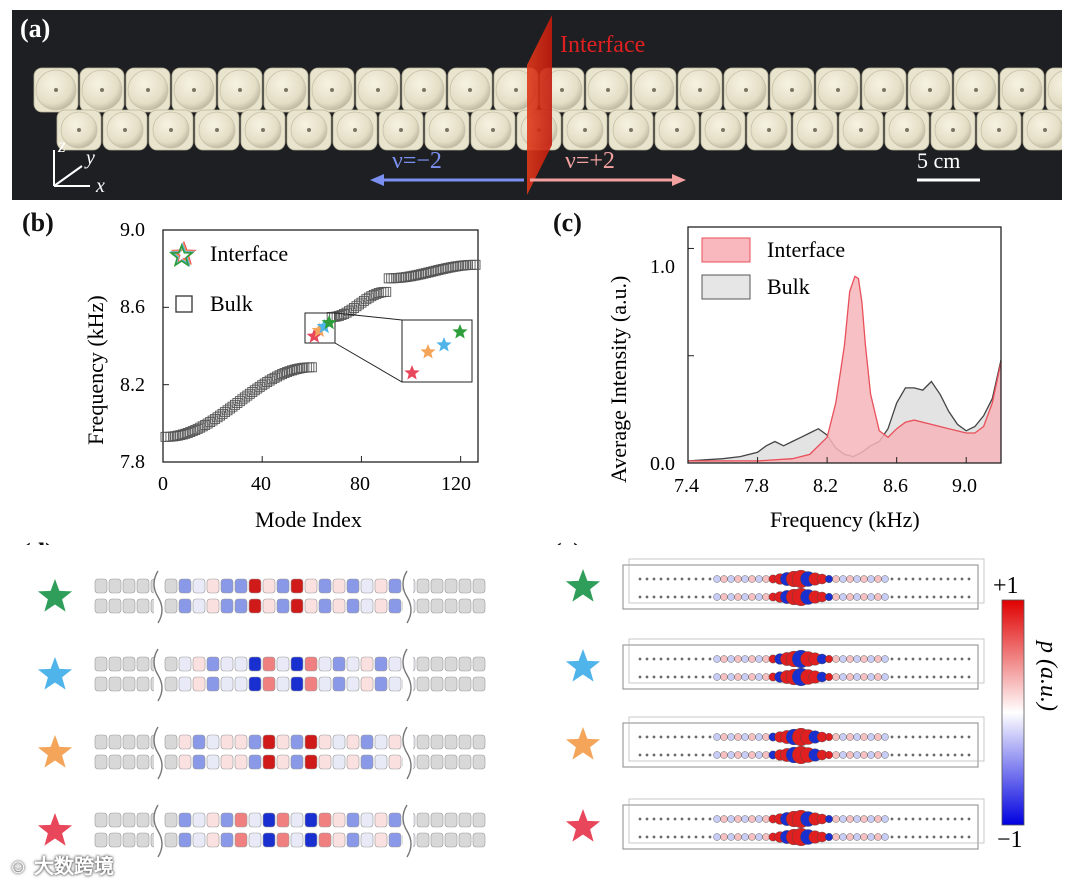 The height and width of the screenshot is (887, 1080). Describe the element at coordinates (800, 827) in the screenshot. I see `domain-front` at that location.